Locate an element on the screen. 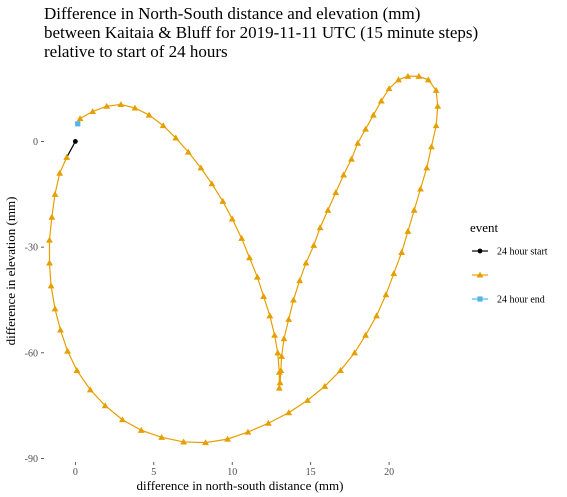 The image size is (567, 497). legend-key-triangle is located at coordinates (480, 274).